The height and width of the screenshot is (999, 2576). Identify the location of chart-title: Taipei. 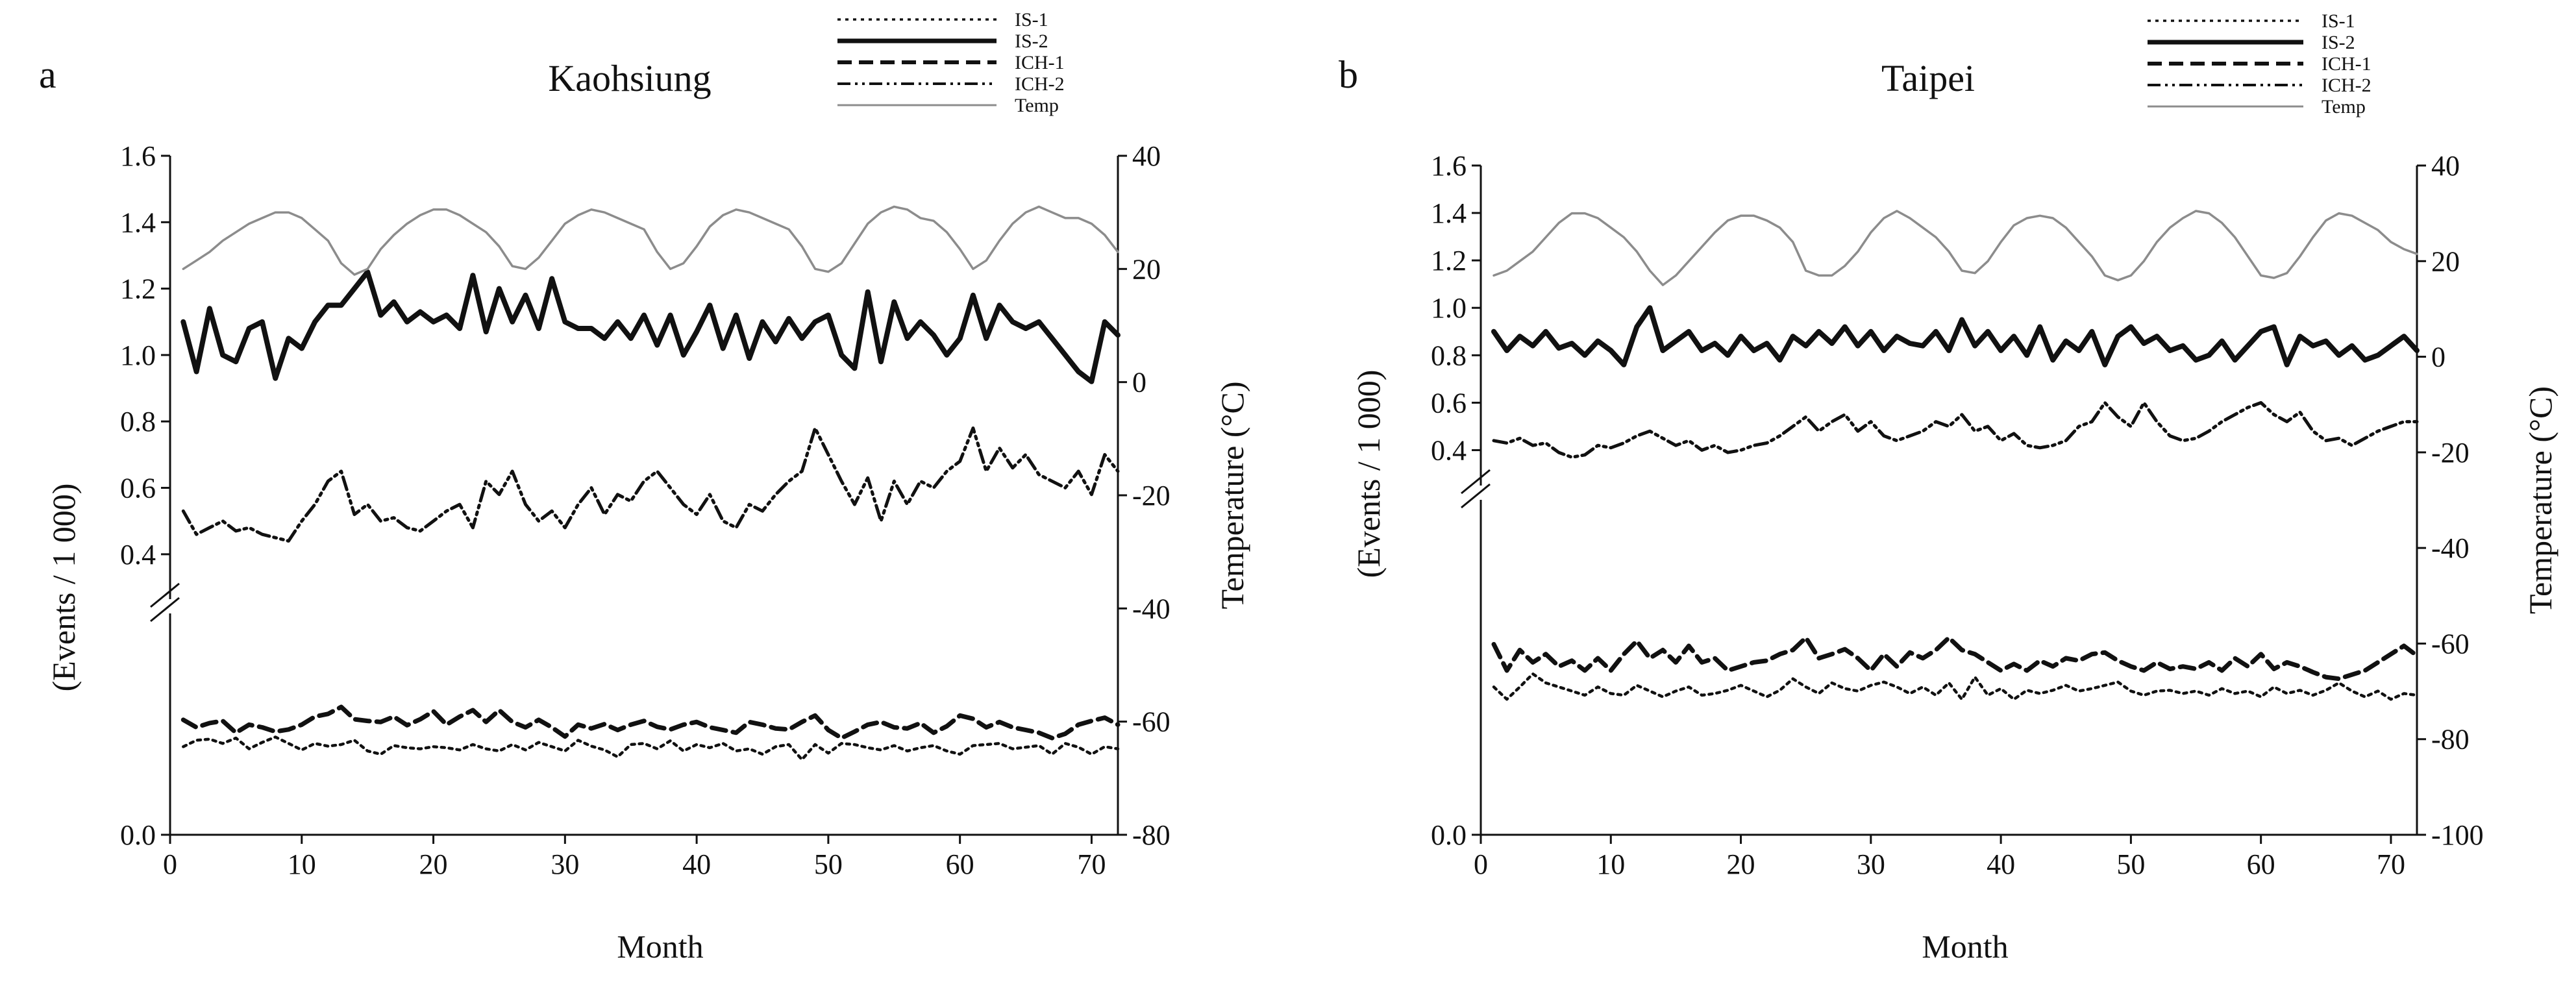
(1928, 78).